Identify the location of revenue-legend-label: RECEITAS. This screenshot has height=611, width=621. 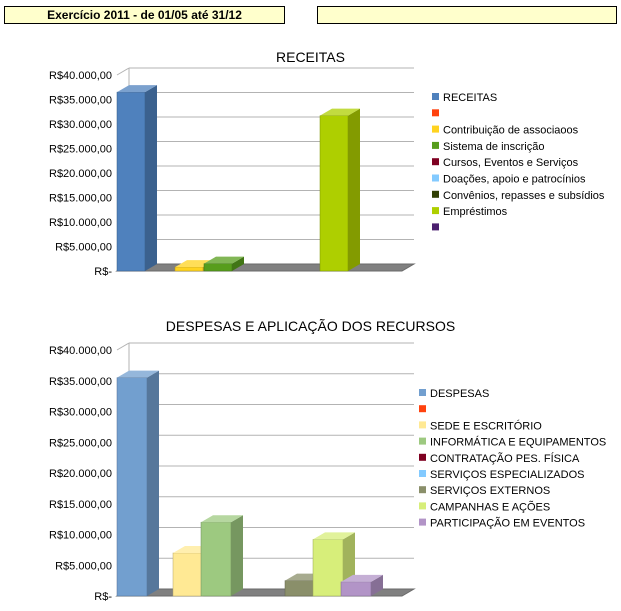
(470, 98).